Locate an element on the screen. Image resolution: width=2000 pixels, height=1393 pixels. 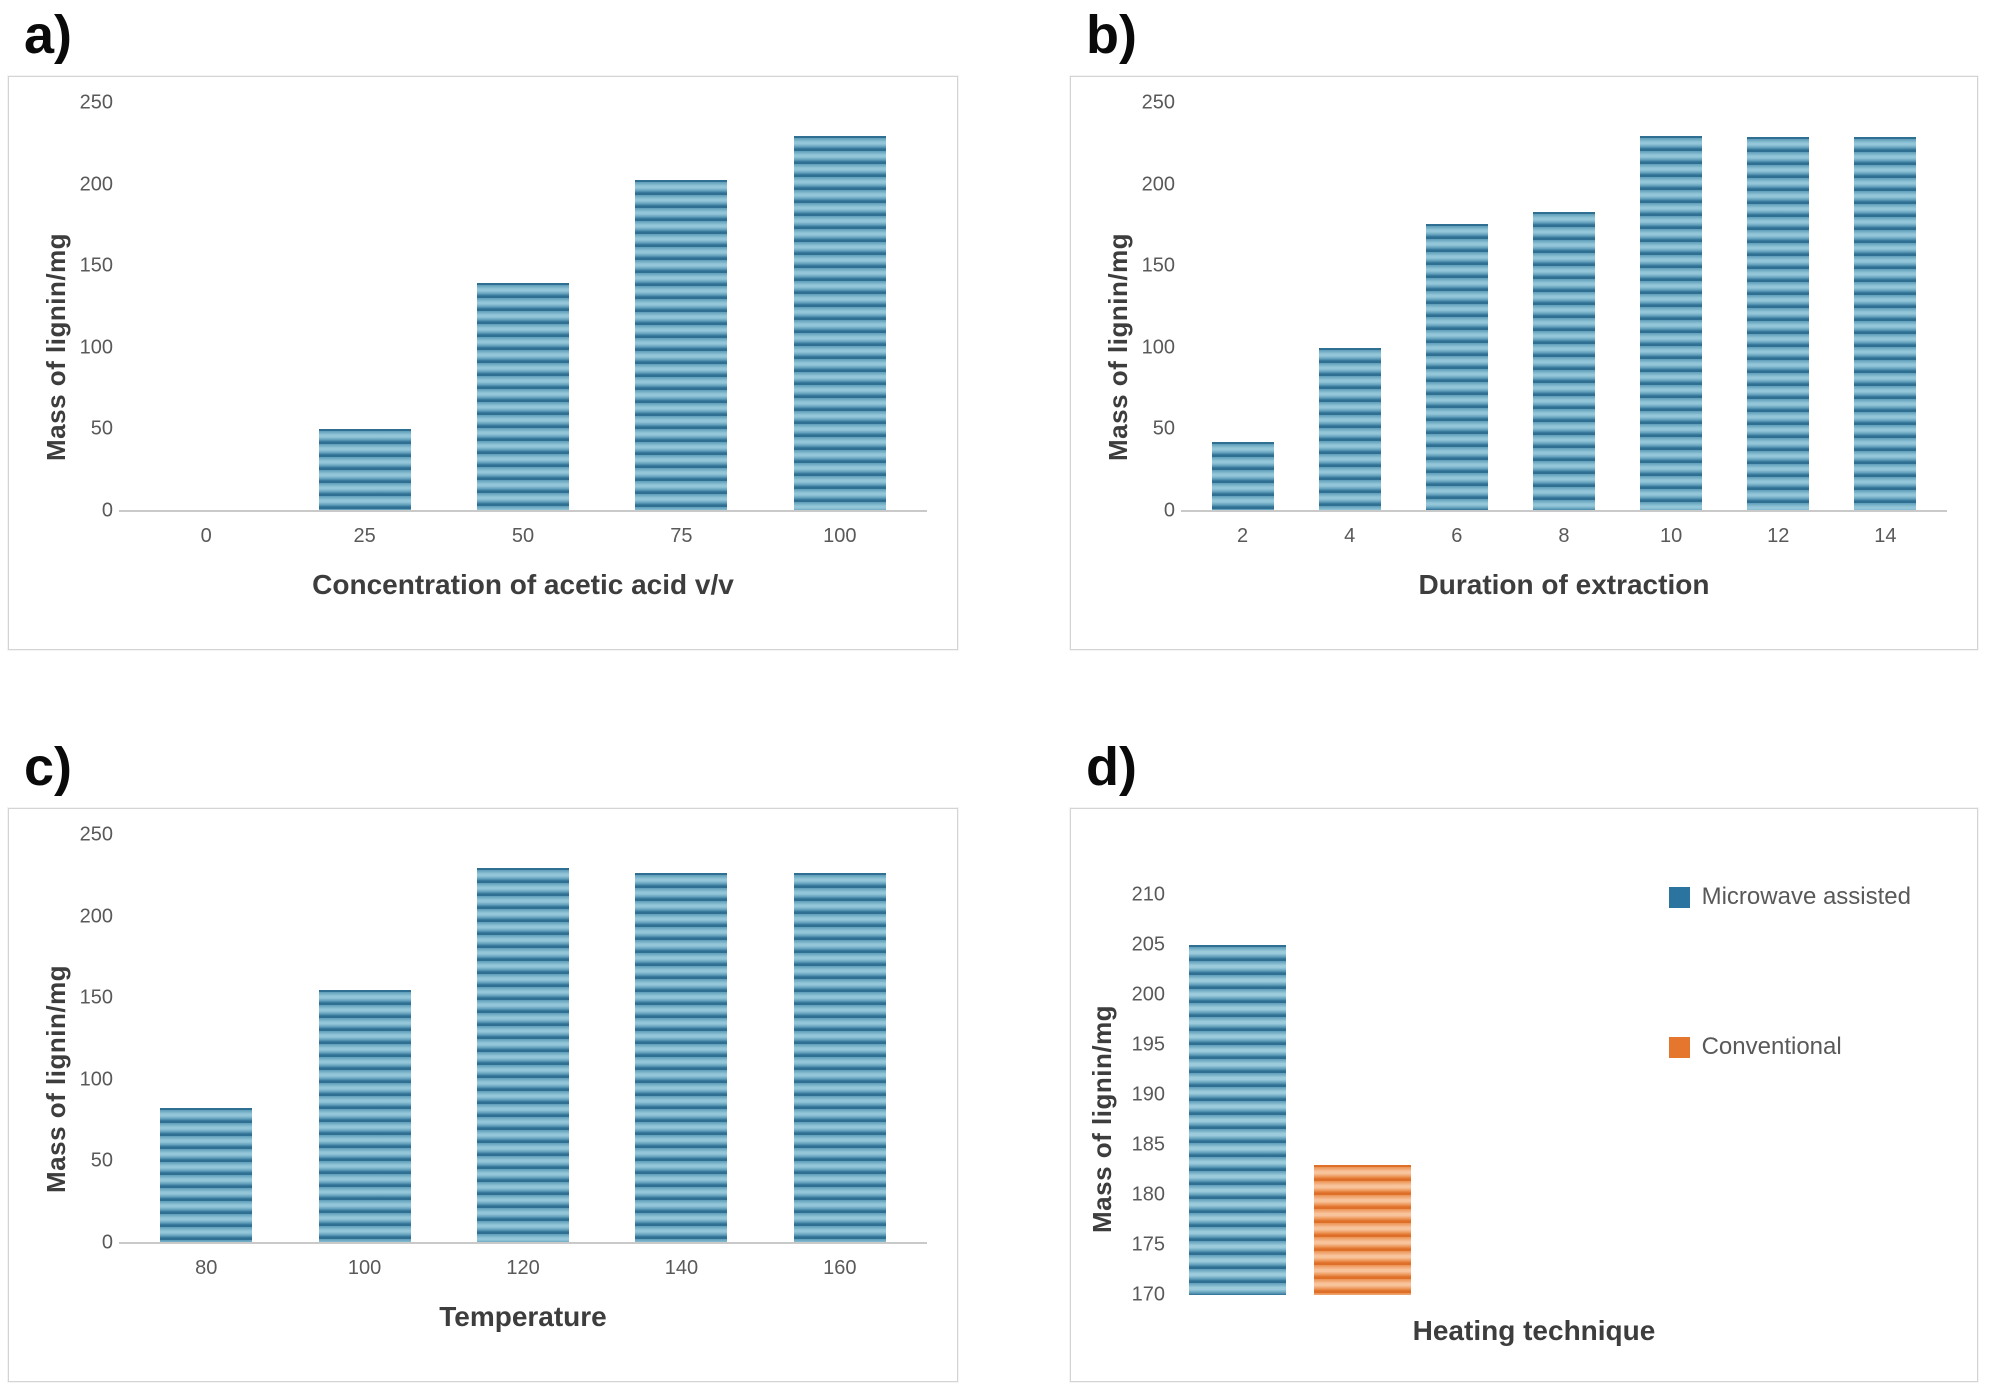
bars-a is located at coordinates (523, 307).